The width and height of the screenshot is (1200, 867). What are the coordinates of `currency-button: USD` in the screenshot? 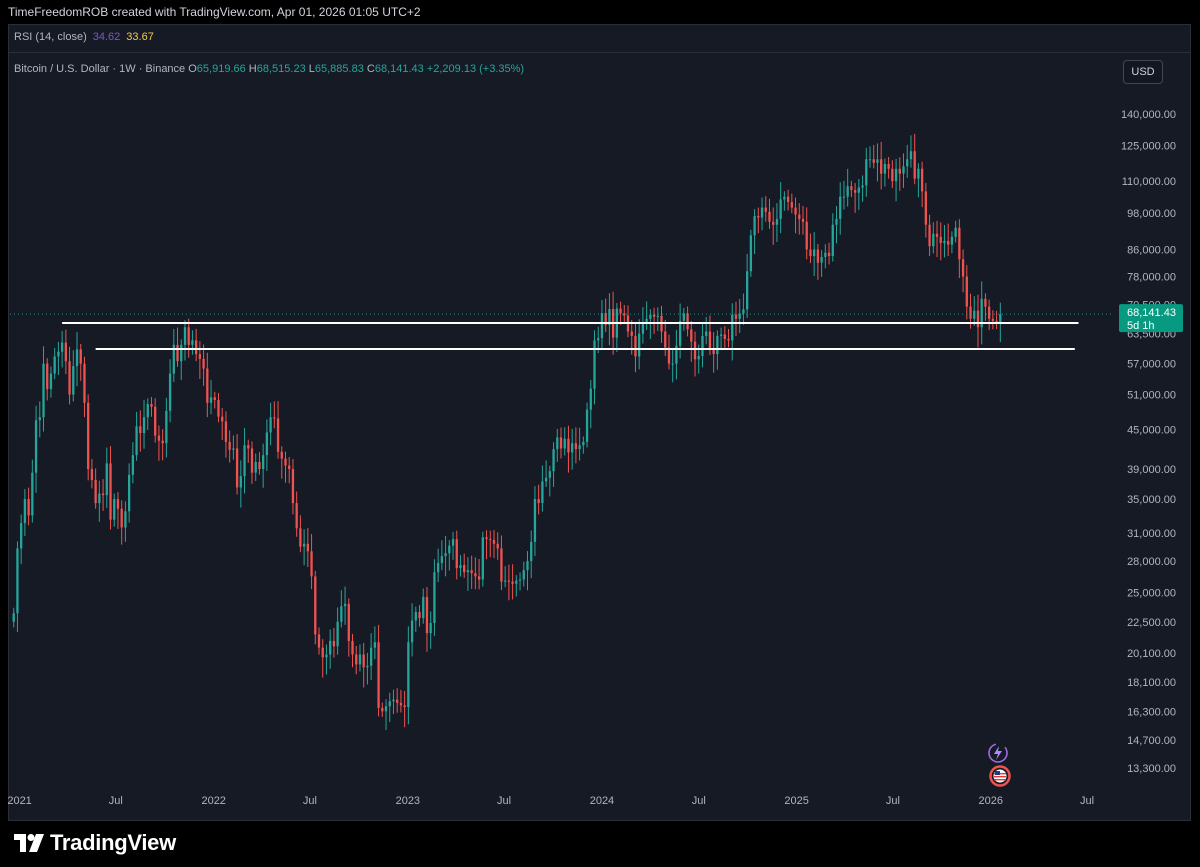 It's located at (1143, 72).